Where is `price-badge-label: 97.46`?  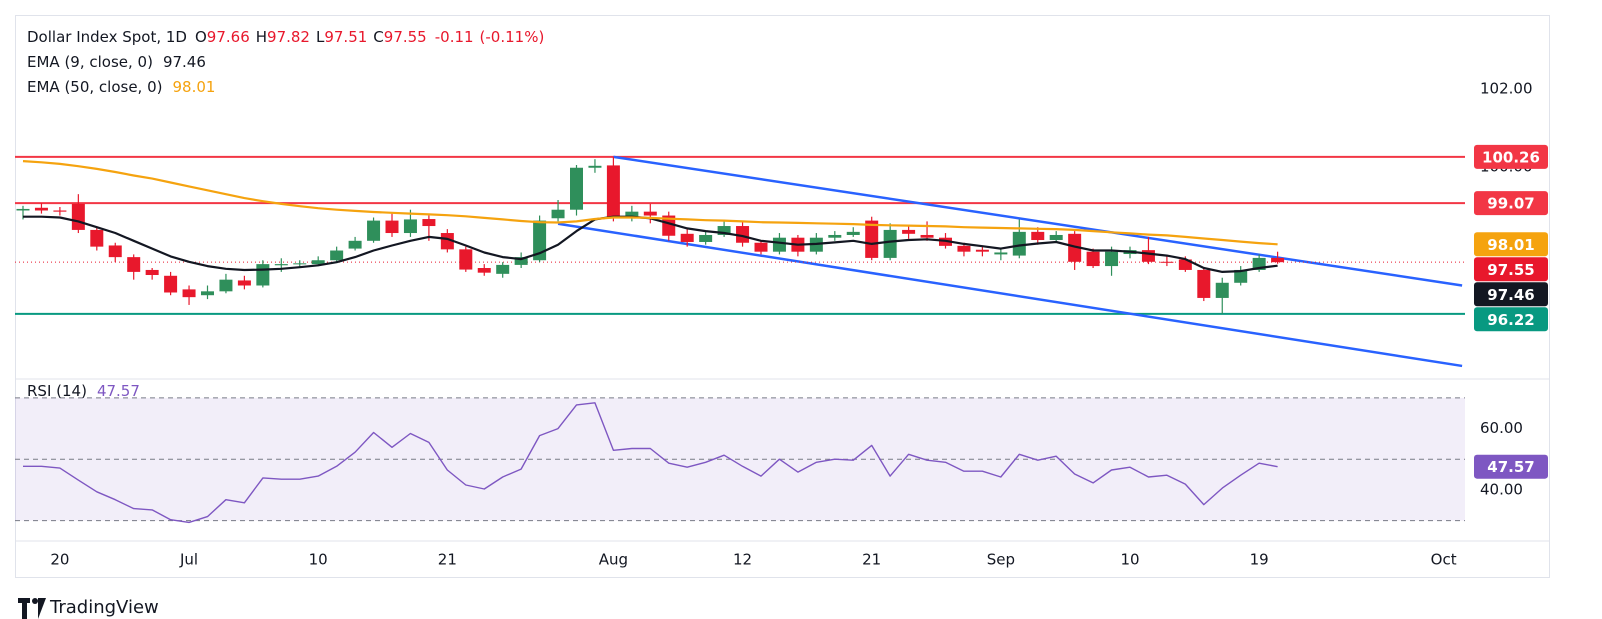 price-badge-label: 97.46 is located at coordinates (1510, 295).